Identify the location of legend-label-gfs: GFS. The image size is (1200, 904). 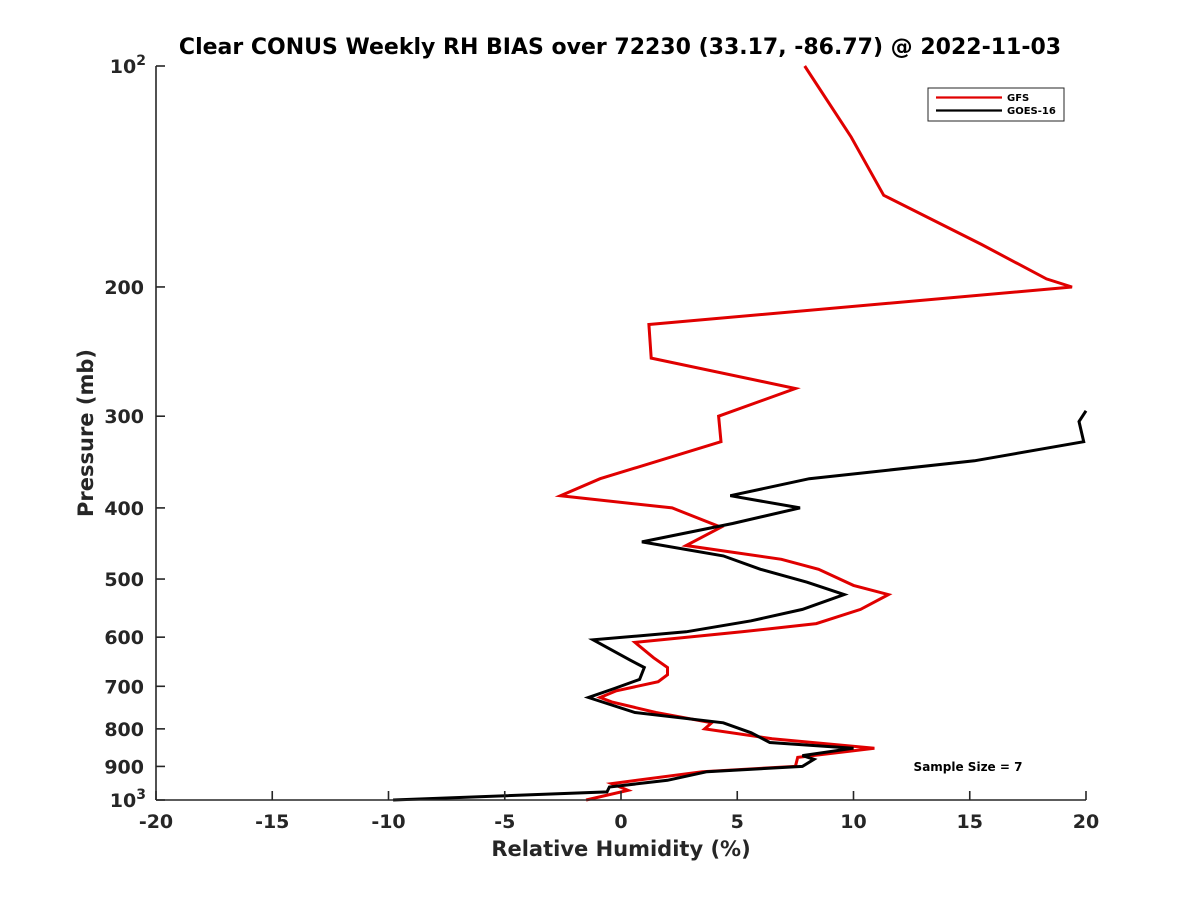
(1018, 98).